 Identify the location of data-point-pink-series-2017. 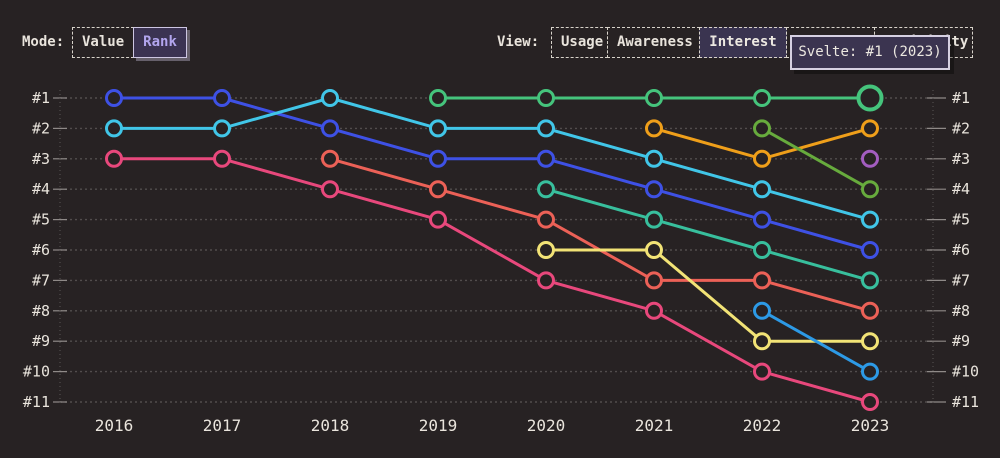
(222, 158).